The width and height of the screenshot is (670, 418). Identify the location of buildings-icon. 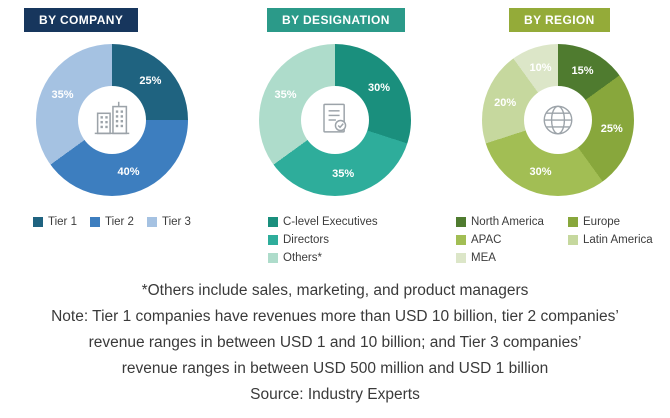
(111, 118).